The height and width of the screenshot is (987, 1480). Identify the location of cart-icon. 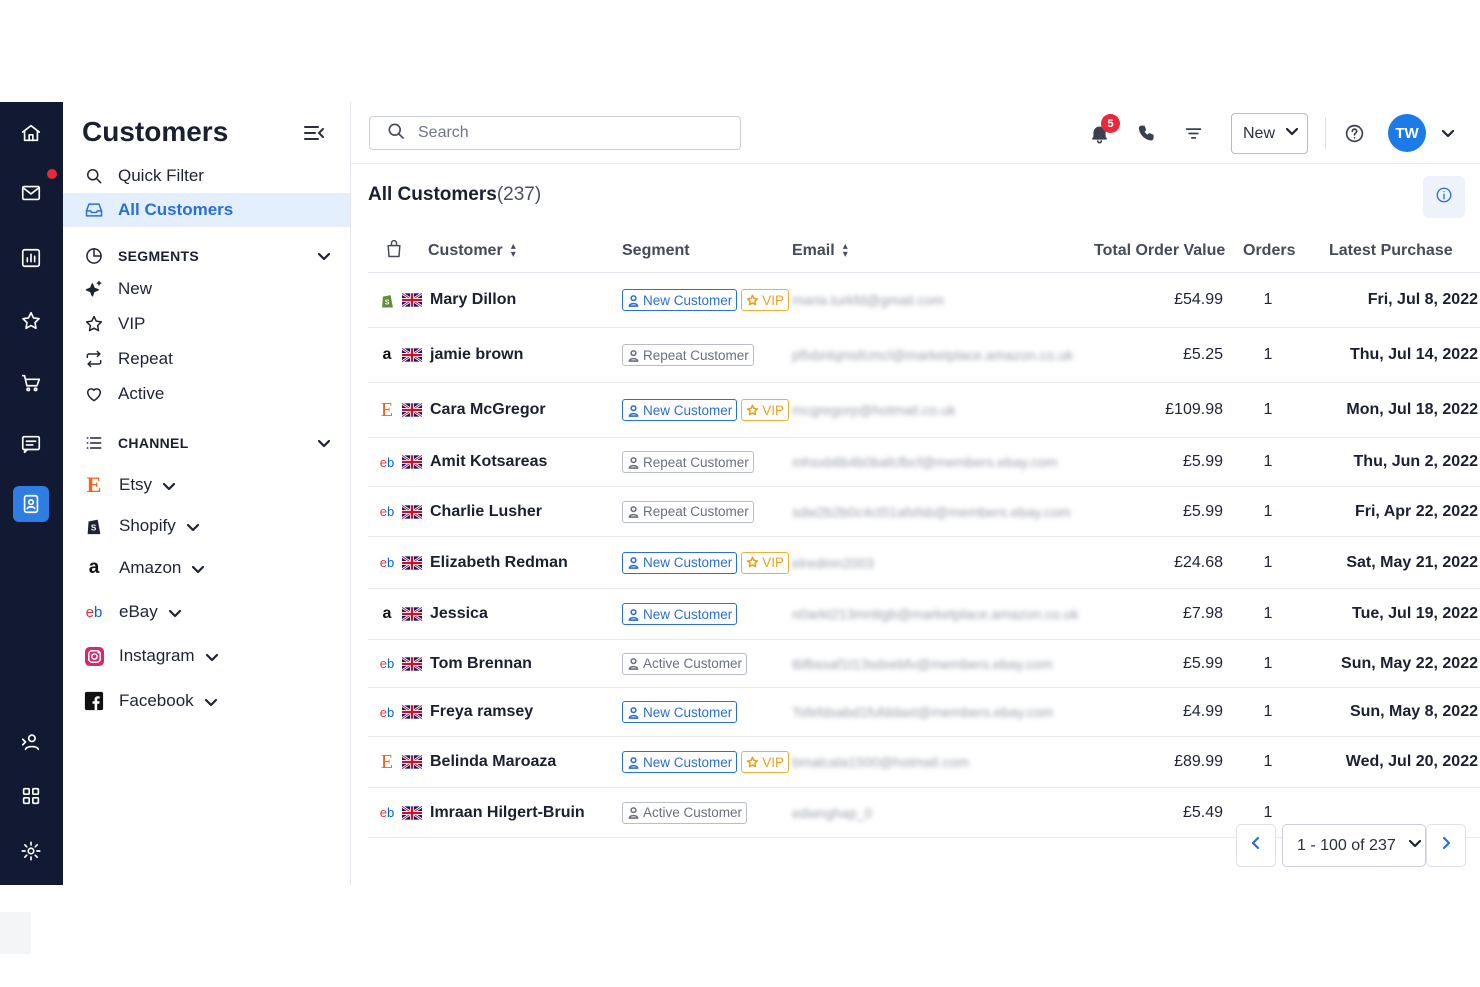
(31, 383).